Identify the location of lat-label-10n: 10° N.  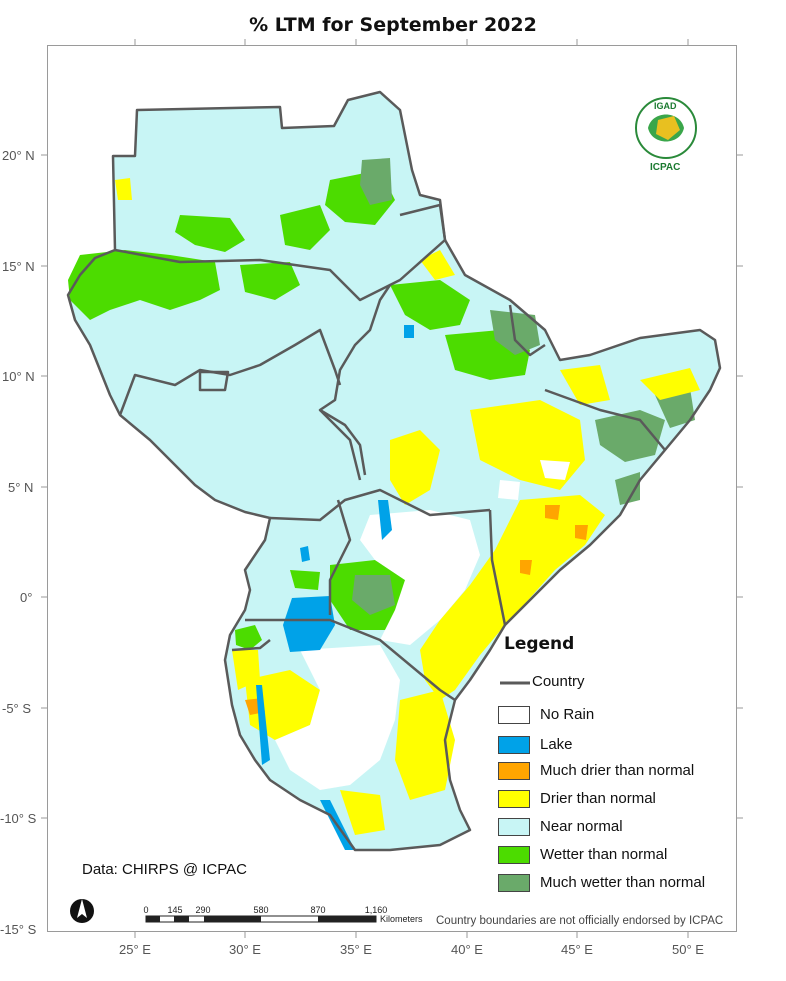
(18, 376).